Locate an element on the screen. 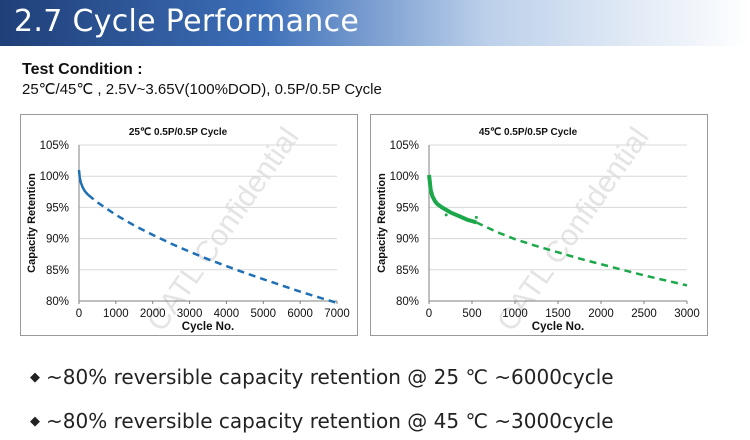 Image resolution: width=750 pixels, height=440 pixels. x-tick-label: 2500 is located at coordinates (644, 314).